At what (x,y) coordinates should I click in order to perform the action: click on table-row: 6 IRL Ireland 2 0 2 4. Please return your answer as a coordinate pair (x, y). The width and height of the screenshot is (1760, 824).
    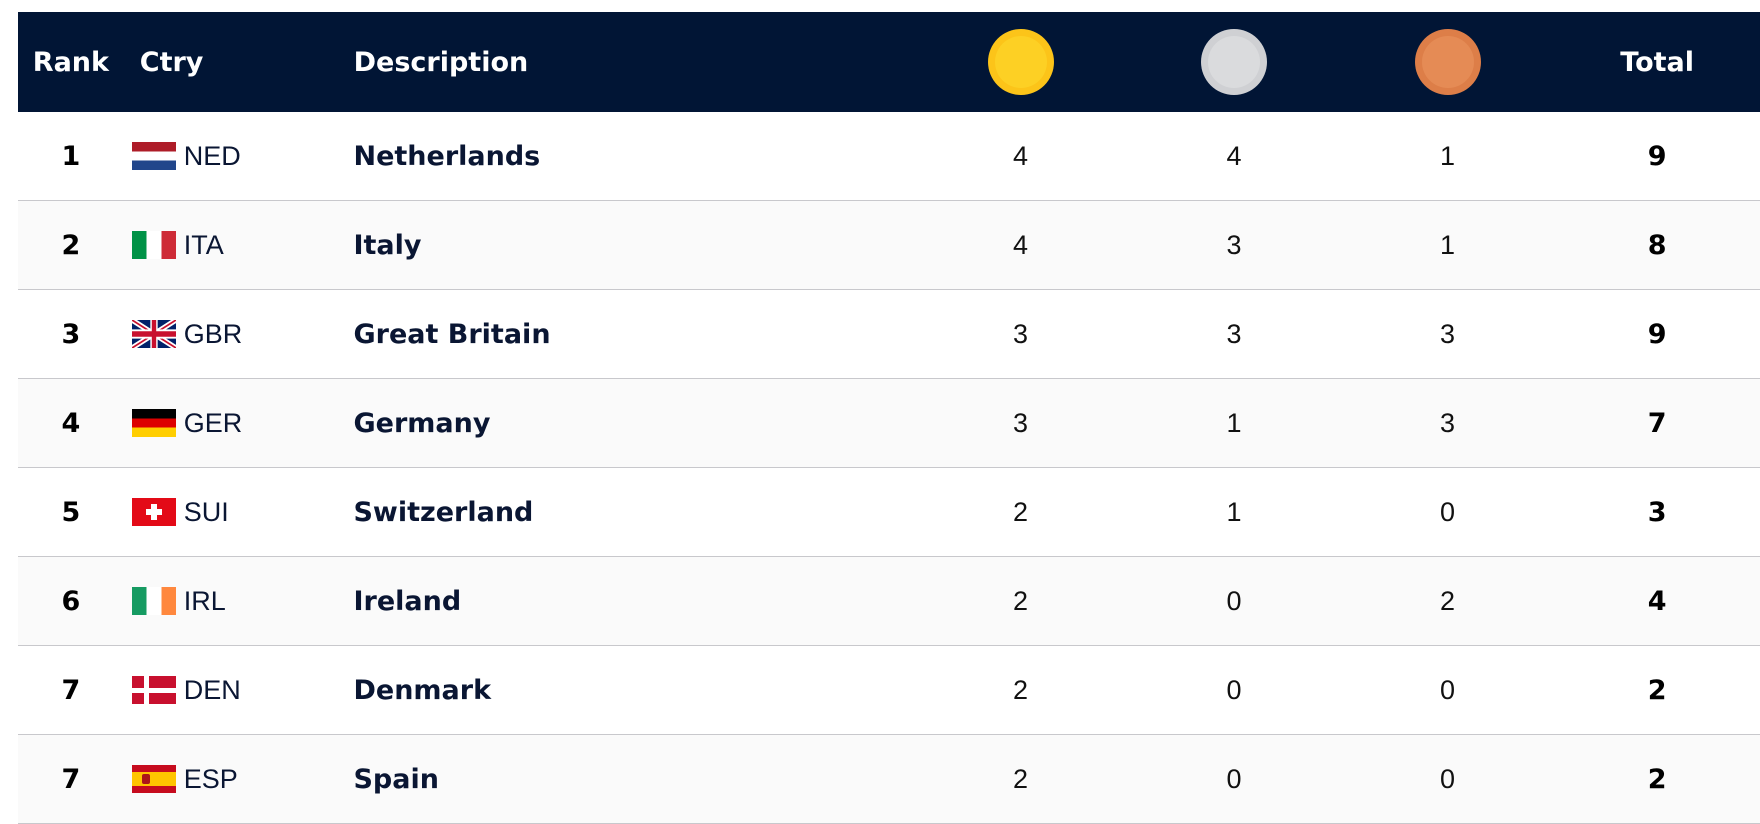
    Looking at the image, I should click on (889, 601).